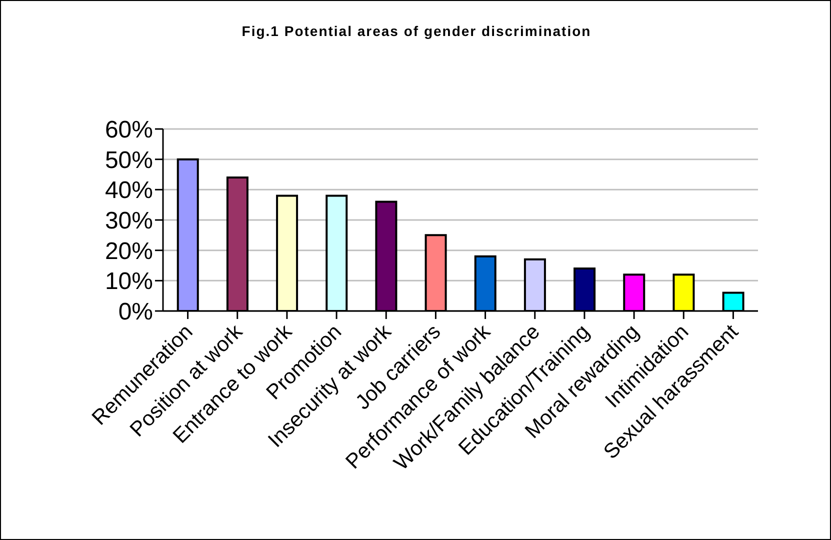 This screenshot has width=831, height=540. Describe the element at coordinates (128, 130) in the screenshot. I see `y-tick-label: 60%` at that location.